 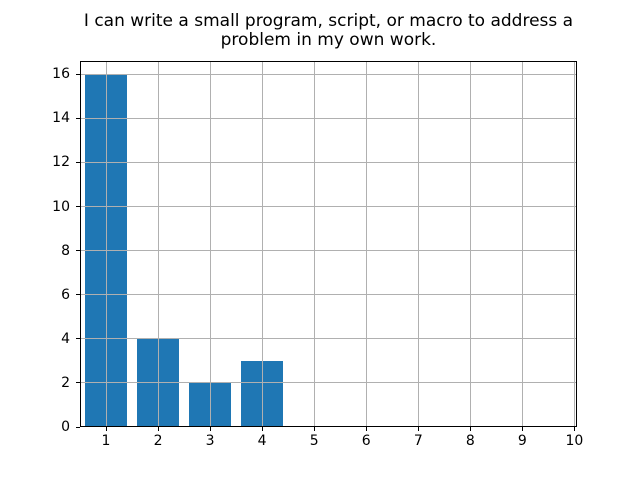 What do you see at coordinates (61, 118) in the screenshot?
I see `y-tick-label: 14` at bounding box center [61, 118].